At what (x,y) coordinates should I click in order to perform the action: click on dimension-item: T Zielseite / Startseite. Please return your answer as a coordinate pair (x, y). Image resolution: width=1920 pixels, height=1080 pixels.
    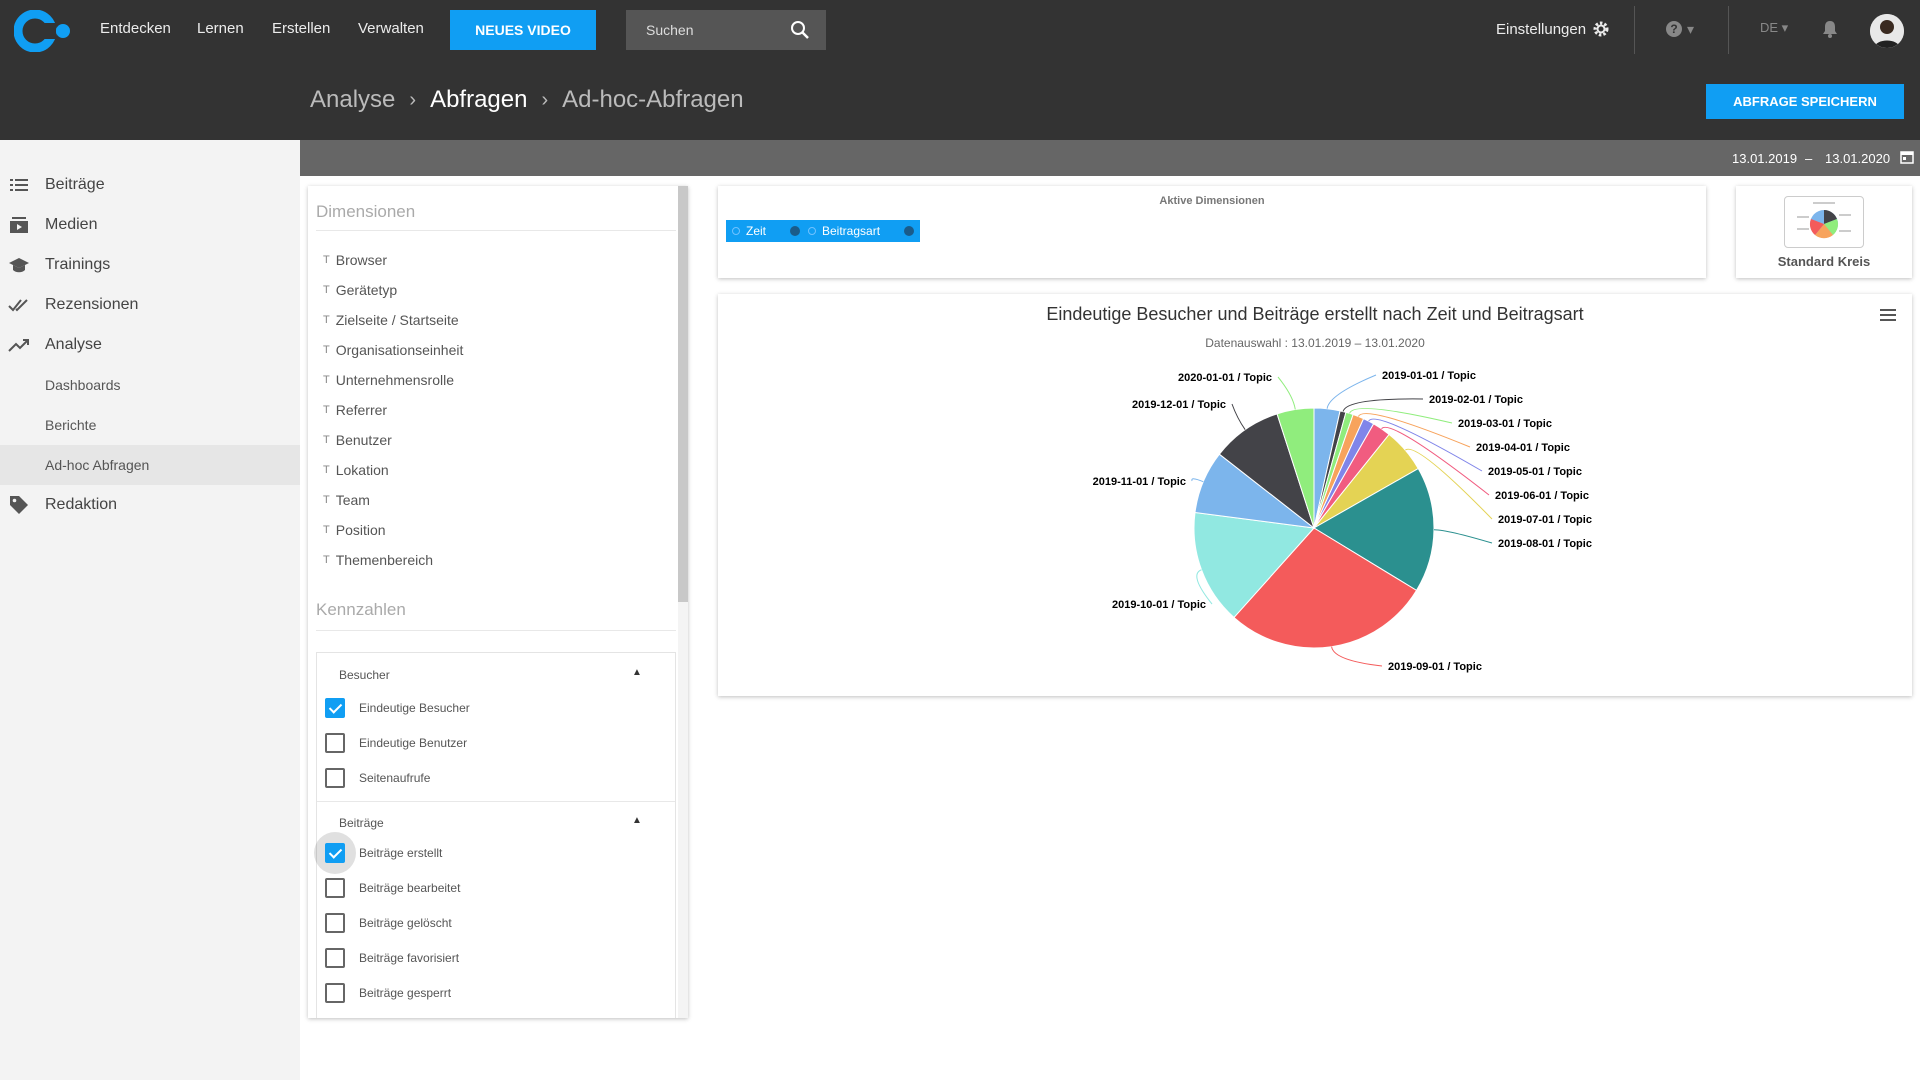
    Looking at the image, I should click on (391, 320).